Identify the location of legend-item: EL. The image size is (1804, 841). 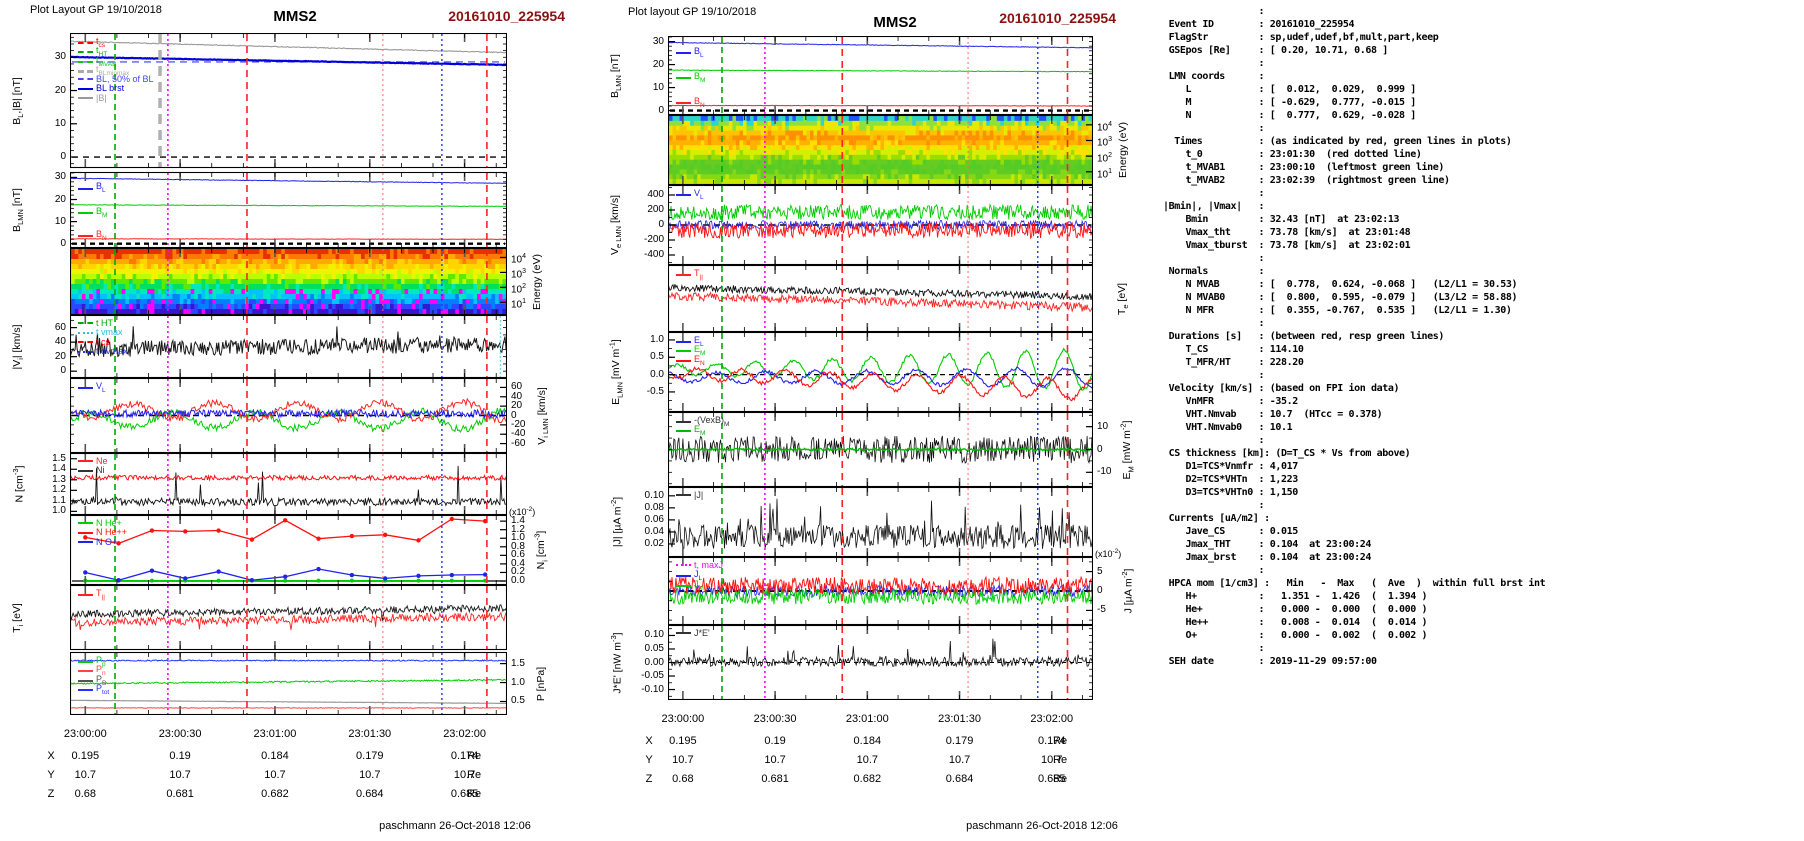
(690, 342).